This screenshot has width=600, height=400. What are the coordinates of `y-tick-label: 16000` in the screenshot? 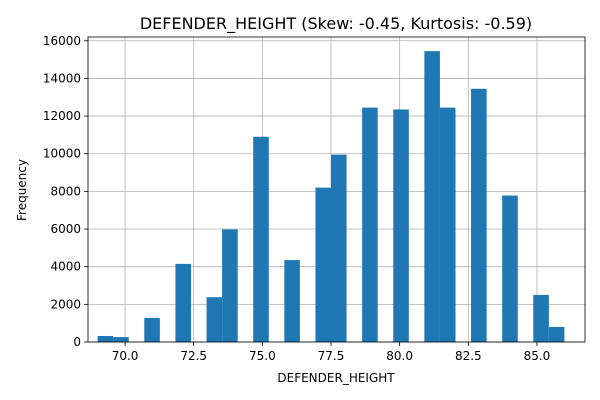 It's located at (62, 41).